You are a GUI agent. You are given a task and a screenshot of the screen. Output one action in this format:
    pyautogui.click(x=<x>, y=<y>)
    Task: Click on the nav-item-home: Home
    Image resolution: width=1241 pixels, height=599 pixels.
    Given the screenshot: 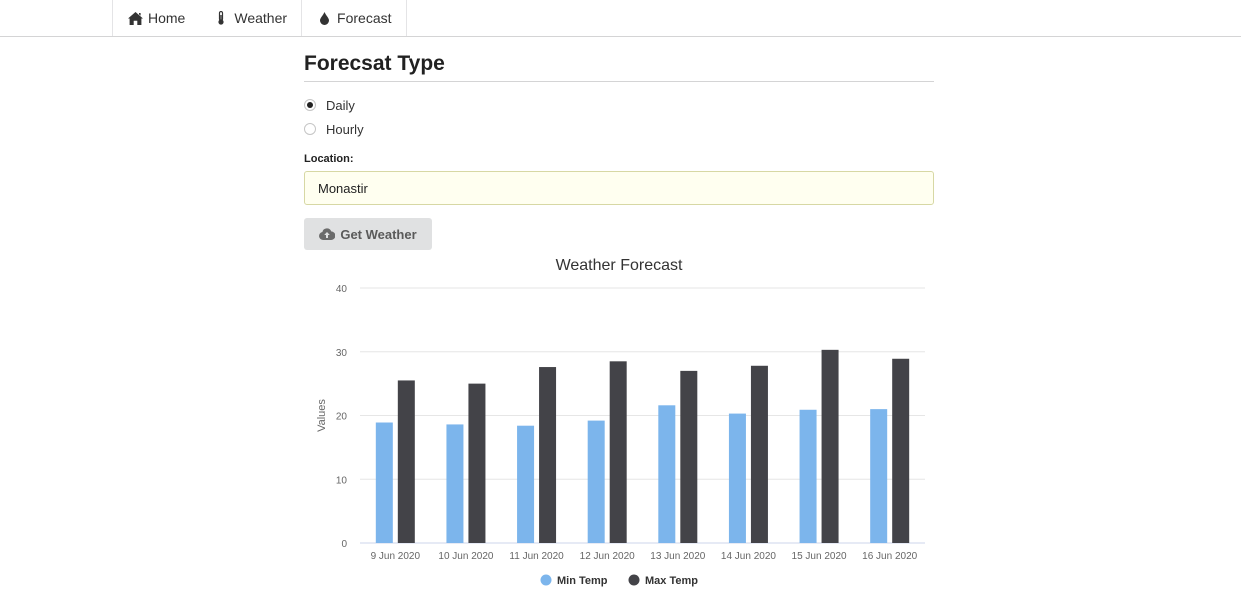 What is the action you would take?
    pyautogui.click(x=156, y=18)
    